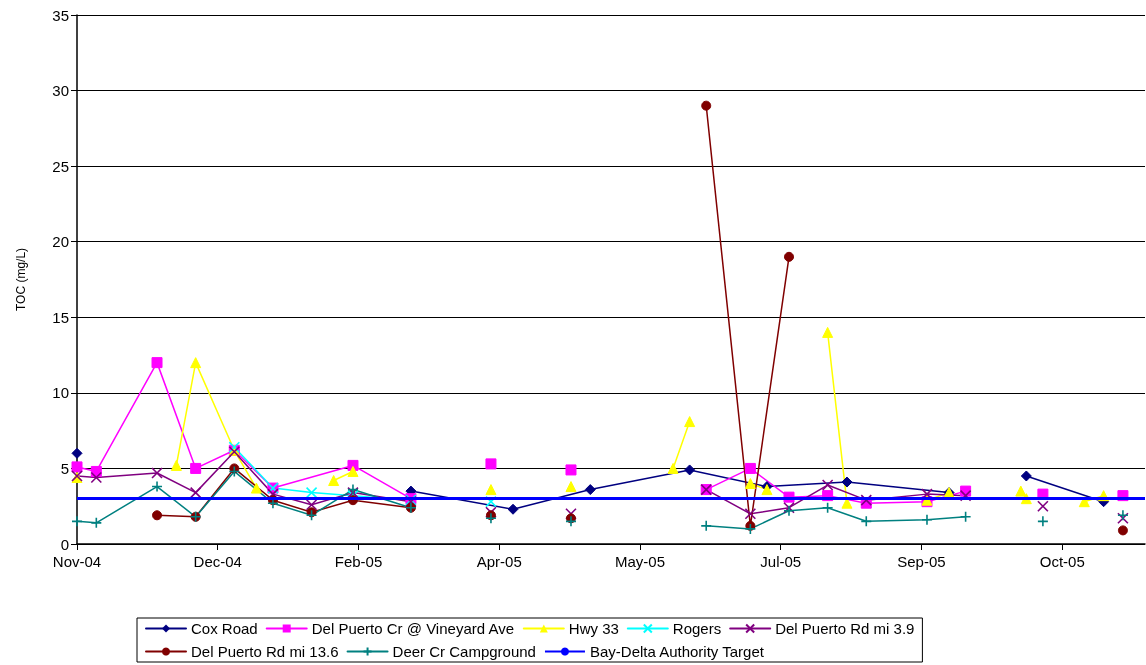 Image resolution: width=1146 pixels, height=665 pixels. I want to click on legend-label: Del Puerto Rd mi 13.6, so click(265, 651).